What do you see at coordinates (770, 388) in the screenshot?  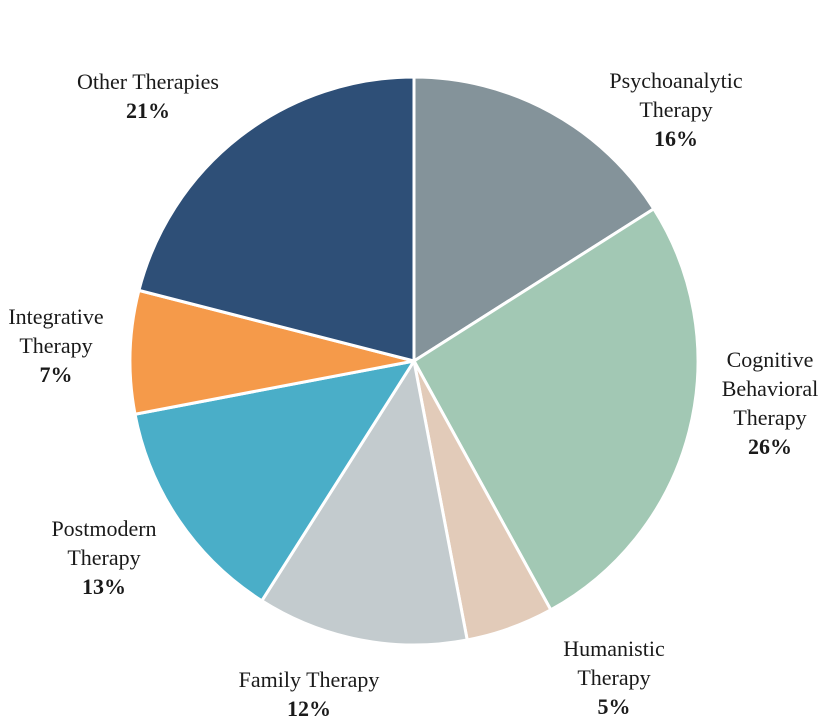 I see `slice-label-line: Behavioral` at bounding box center [770, 388].